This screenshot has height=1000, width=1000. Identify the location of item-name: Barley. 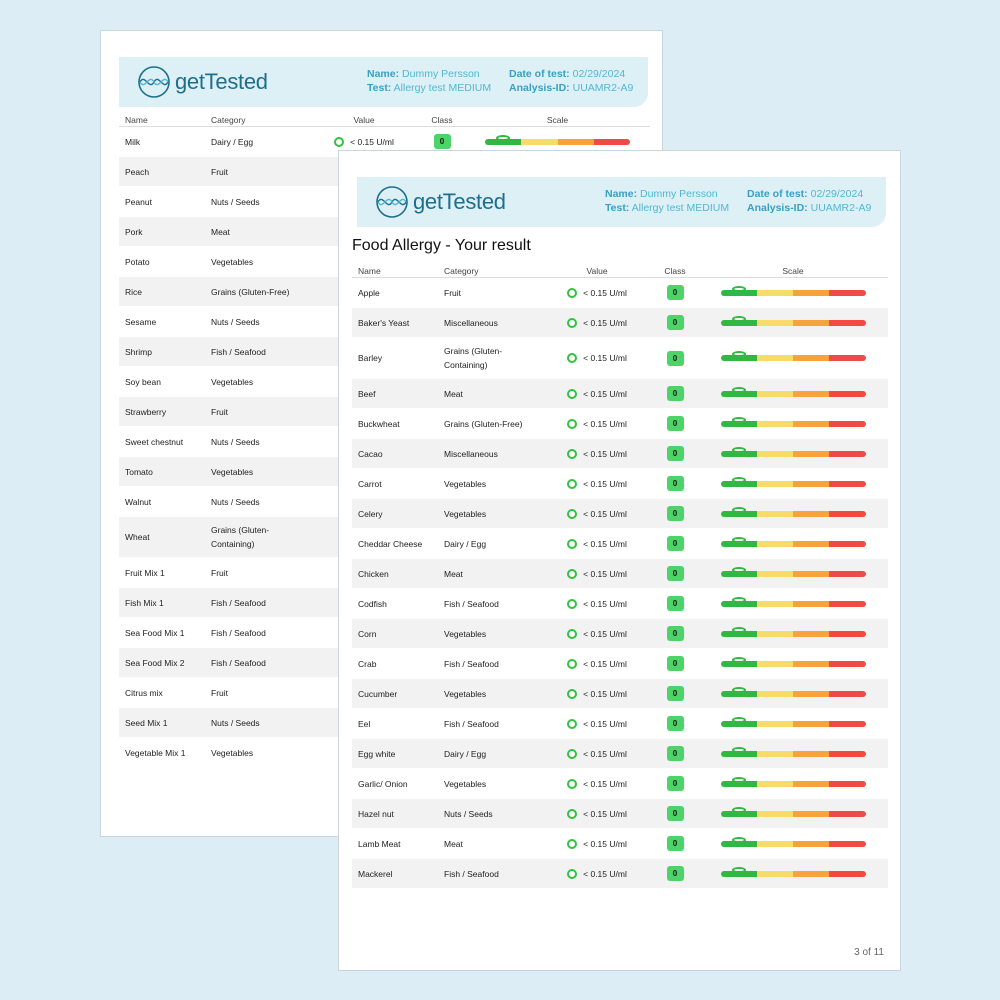
(370, 358).